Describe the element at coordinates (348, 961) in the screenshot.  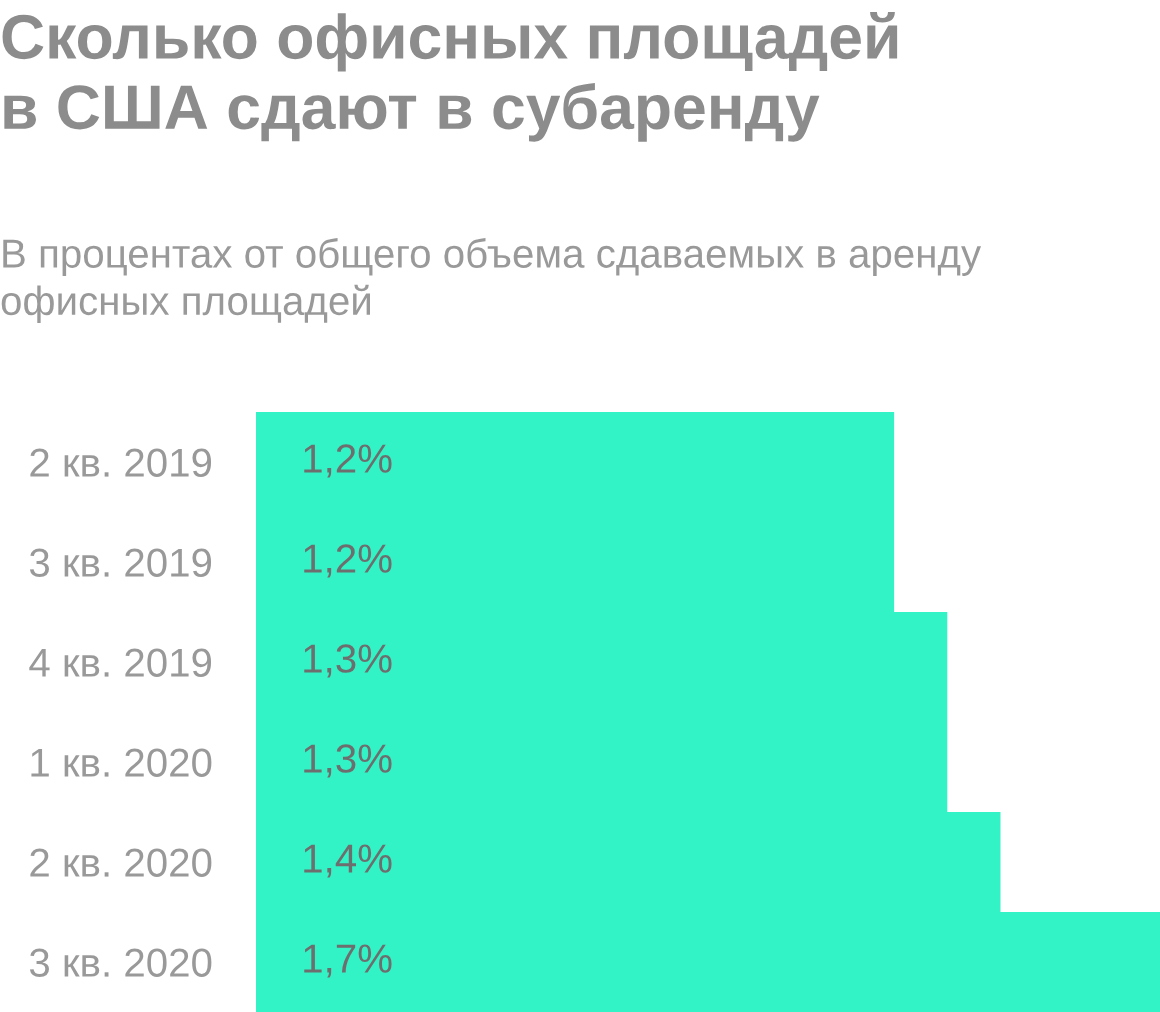
I see `data-label: 1,7%` at that location.